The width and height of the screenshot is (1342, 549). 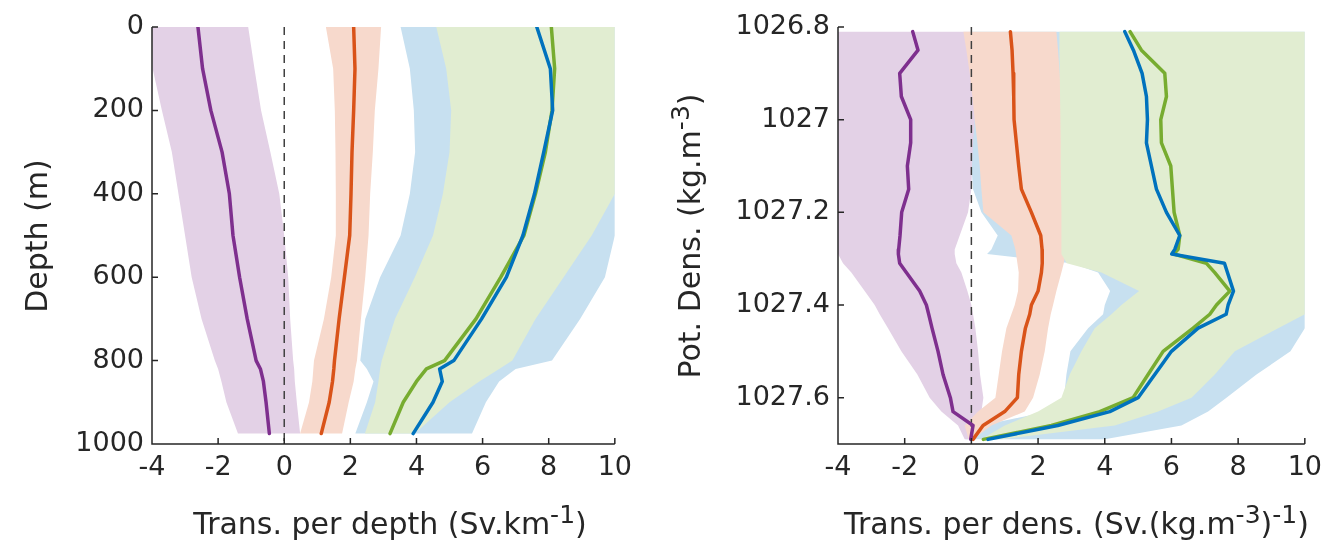 What do you see at coordinates (36, 235) in the screenshot?
I see `y-axis-title: Depth (m)` at bounding box center [36, 235].